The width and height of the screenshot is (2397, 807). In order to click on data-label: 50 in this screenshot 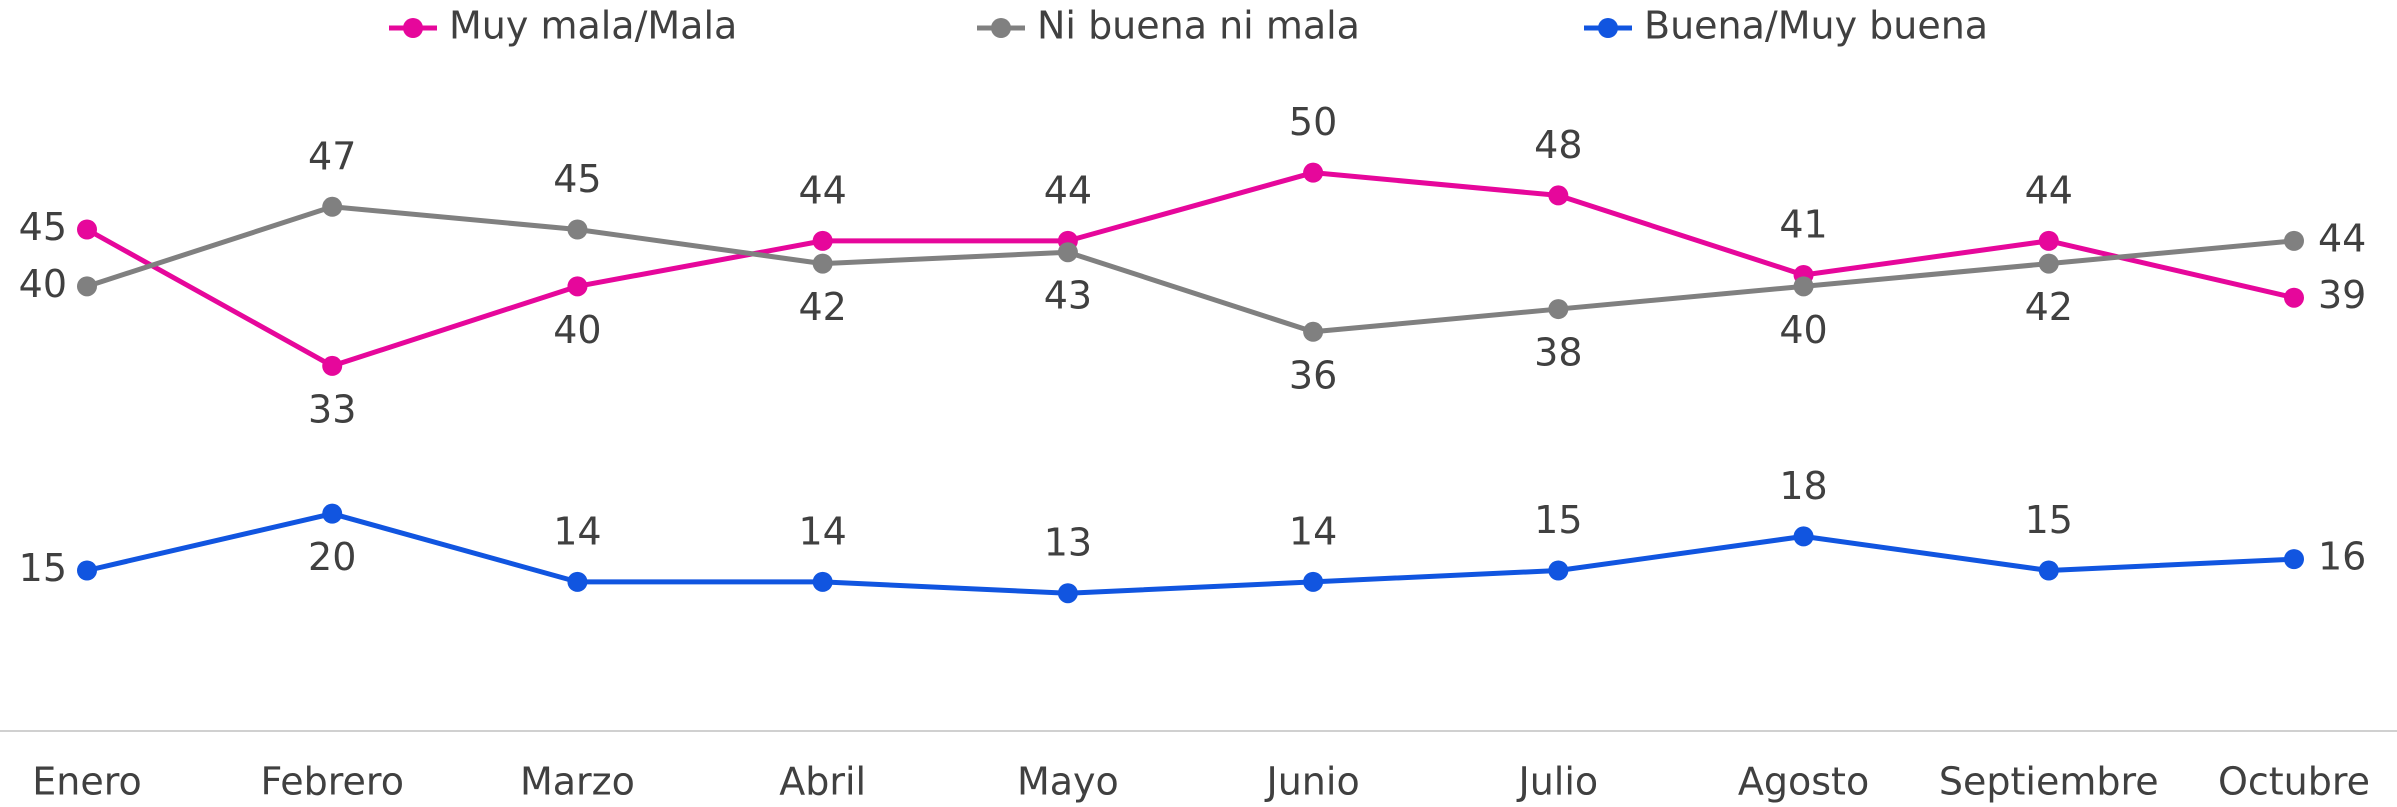, I will do `click(1313, 122)`.